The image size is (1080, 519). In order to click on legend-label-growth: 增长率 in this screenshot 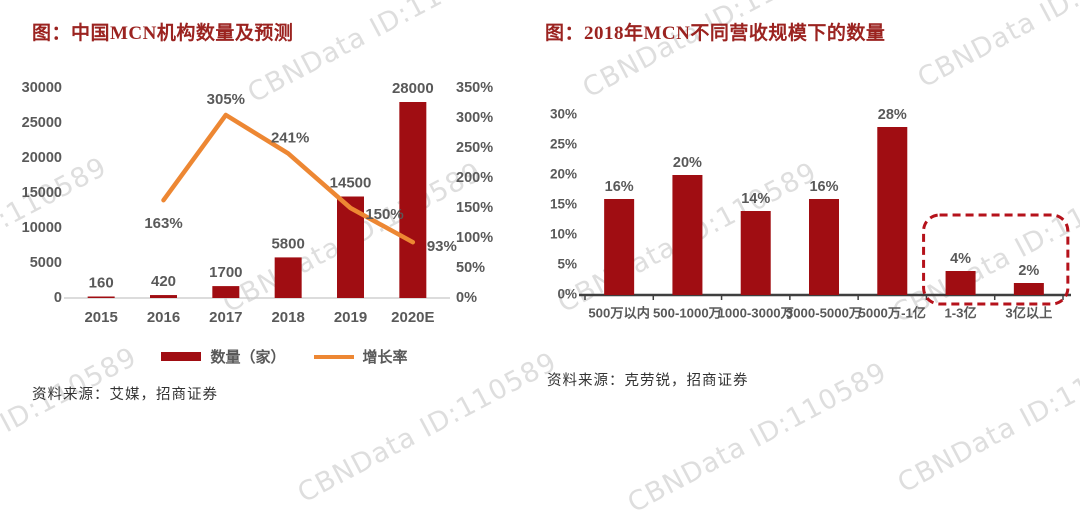, I will do `click(385, 357)`.